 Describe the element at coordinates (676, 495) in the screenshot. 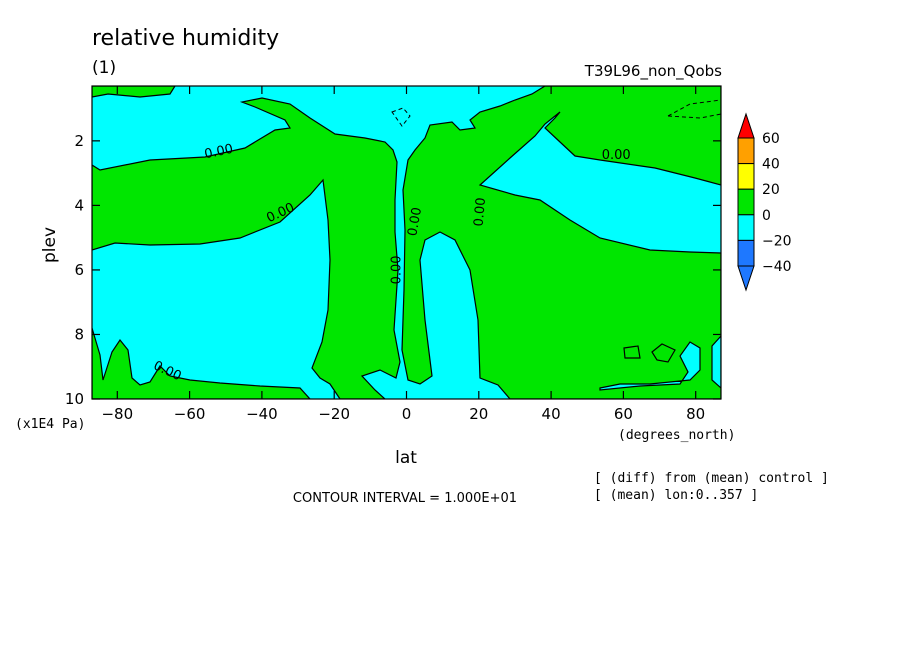

I see `note-mean: [ (mean) lon:0..357 ]` at that location.